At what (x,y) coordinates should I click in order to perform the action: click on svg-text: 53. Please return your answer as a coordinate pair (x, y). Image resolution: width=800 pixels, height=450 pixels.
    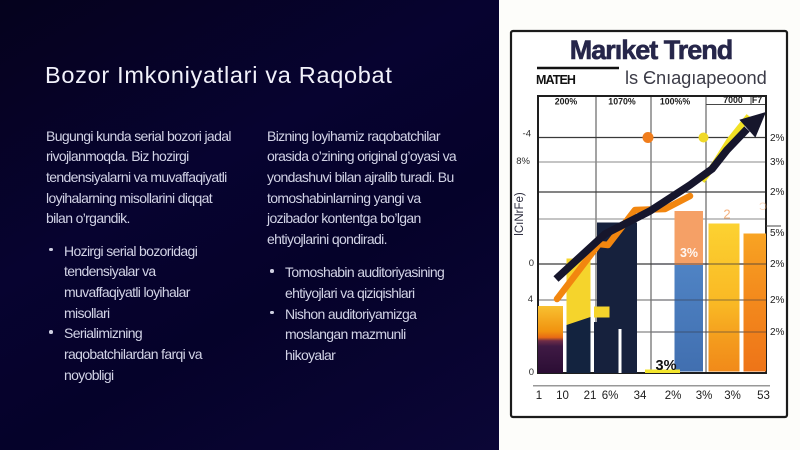
    Looking at the image, I should click on (763, 396).